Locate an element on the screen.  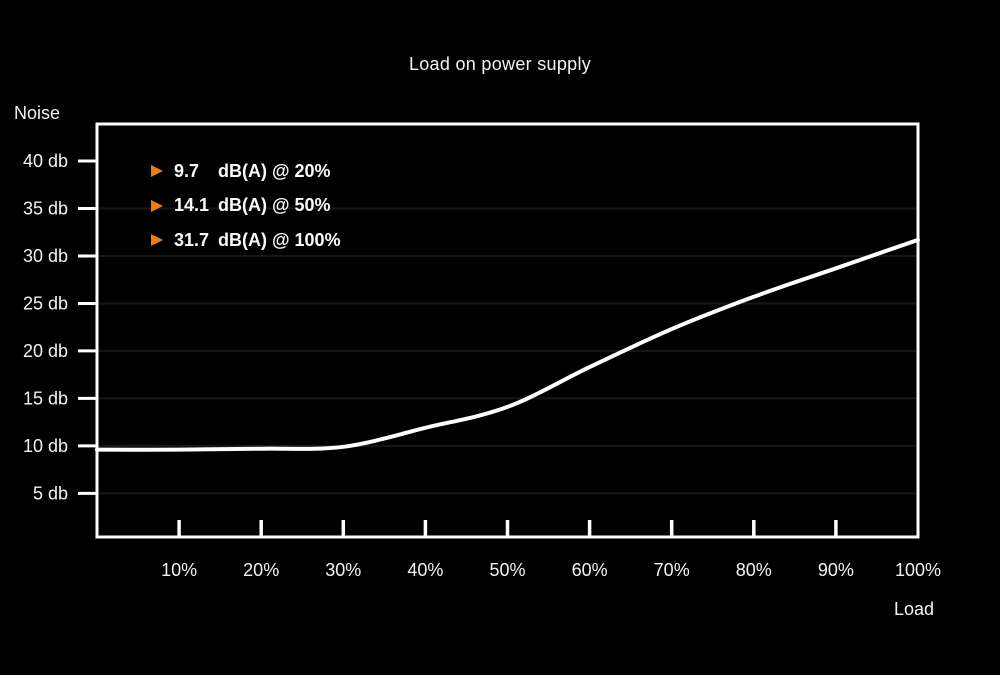
x-tick-label: 20% is located at coordinates (261, 570).